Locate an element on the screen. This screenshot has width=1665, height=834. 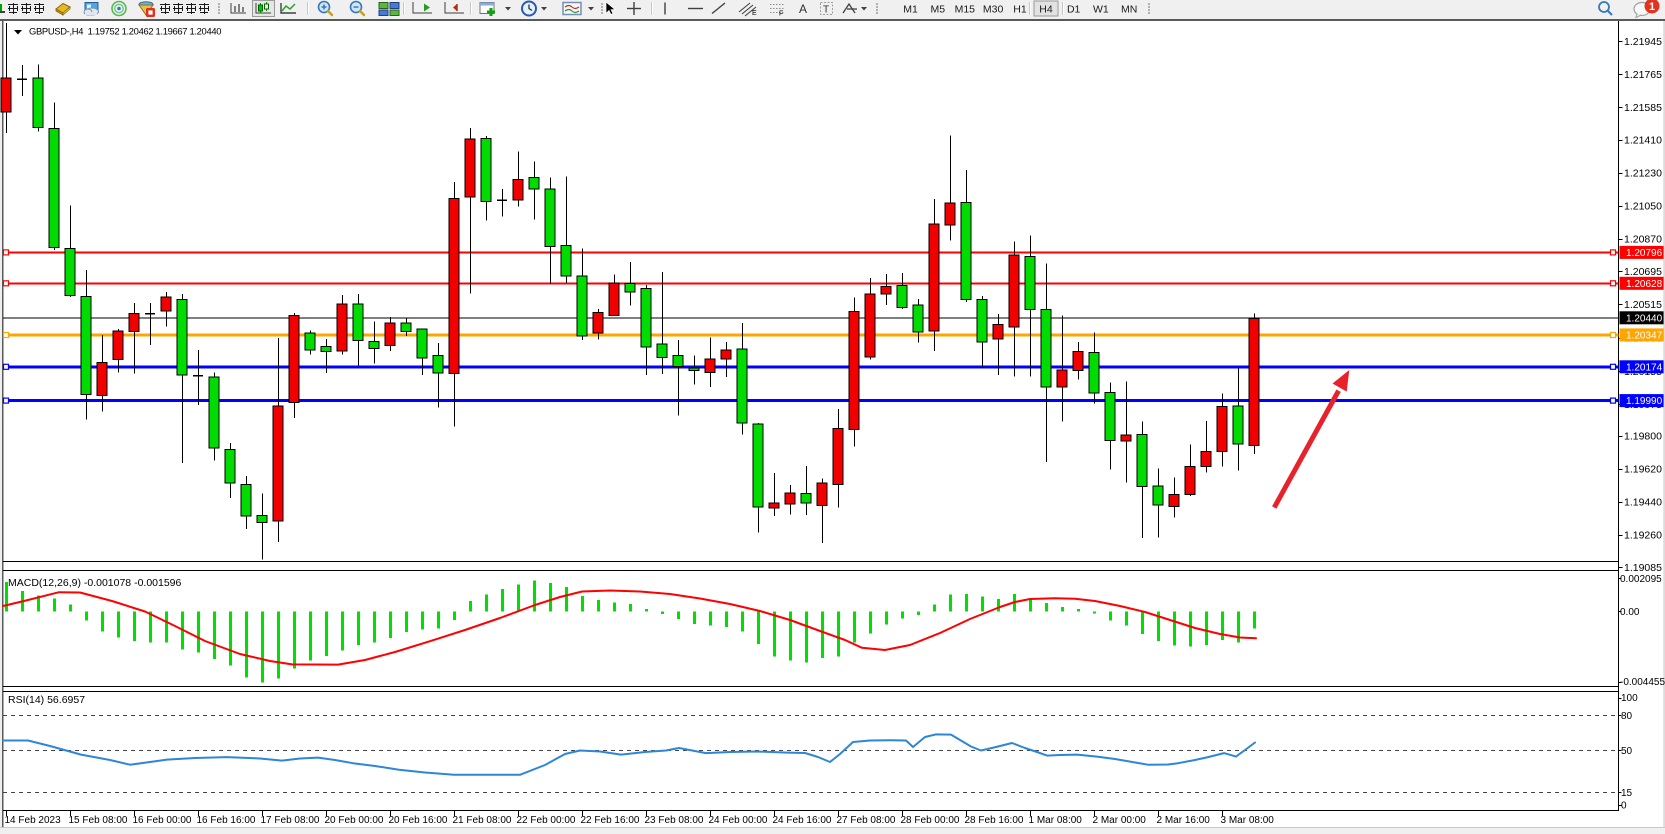
svg-text: MN is located at coordinates (1129, 10).